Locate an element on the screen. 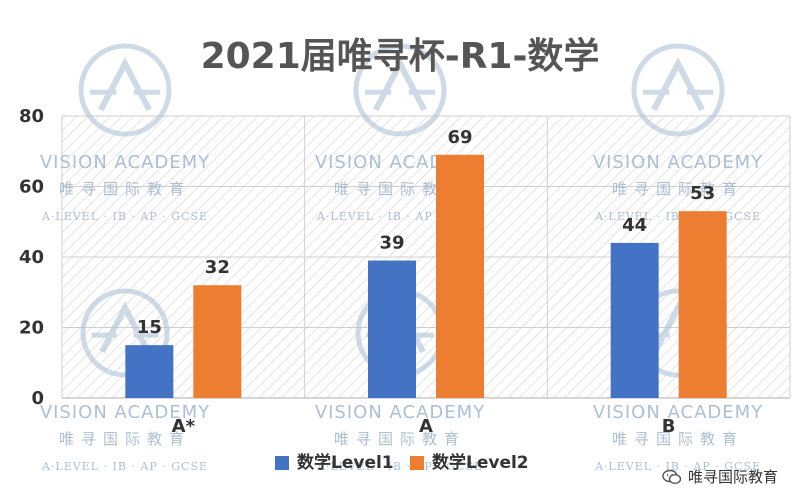  x-tick-label: B is located at coordinates (669, 426).